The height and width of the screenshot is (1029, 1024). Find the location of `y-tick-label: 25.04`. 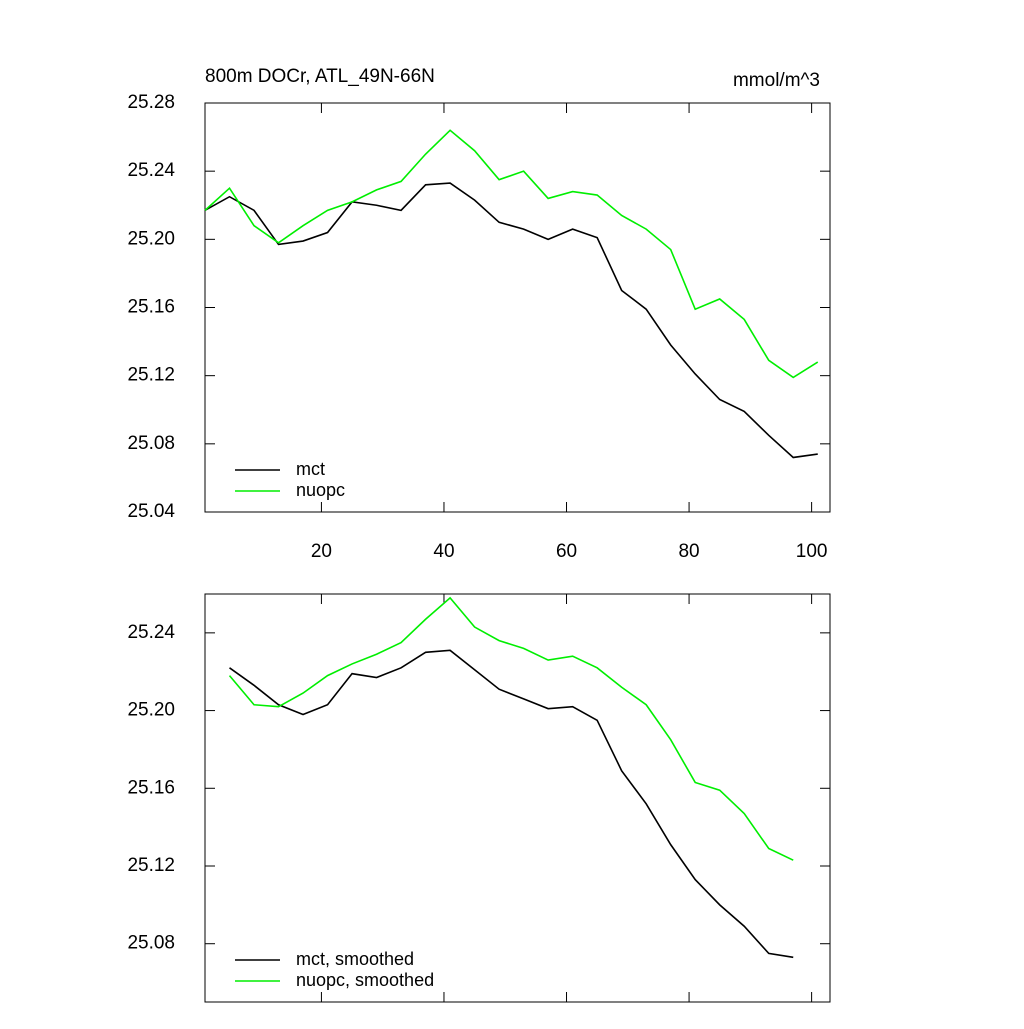

y-tick-label: 25.04 is located at coordinates (151, 511).